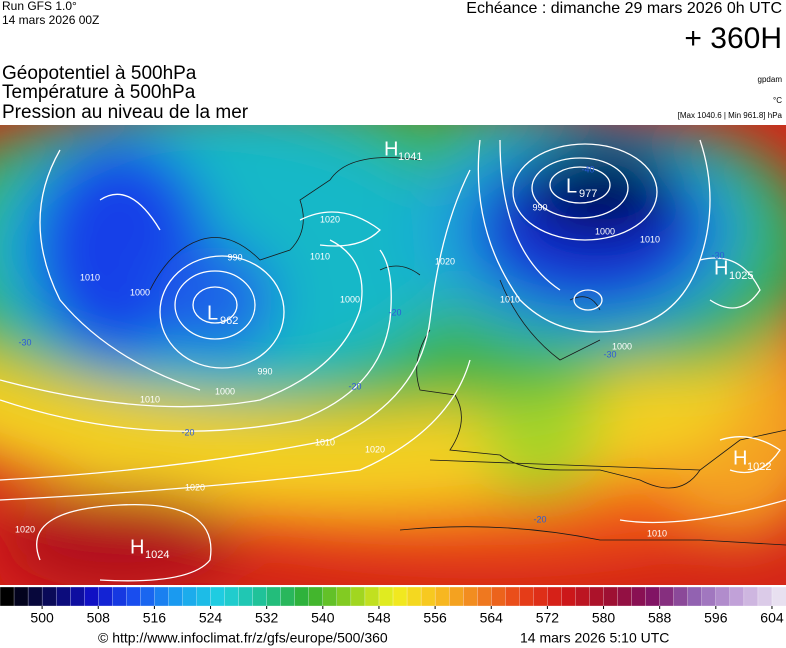  What do you see at coordinates (730, 115) in the screenshot?
I see `unit-pressure: [Max 1040.6 | Min 961.8] hPa` at bounding box center [730, 115].